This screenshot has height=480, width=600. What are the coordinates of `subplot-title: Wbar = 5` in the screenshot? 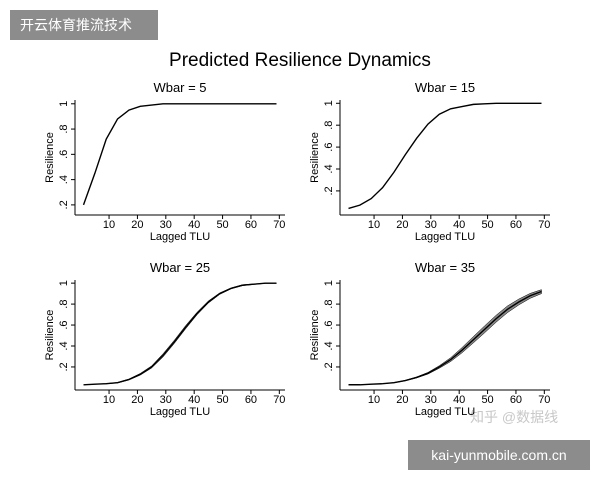 It's located at (179, 87).